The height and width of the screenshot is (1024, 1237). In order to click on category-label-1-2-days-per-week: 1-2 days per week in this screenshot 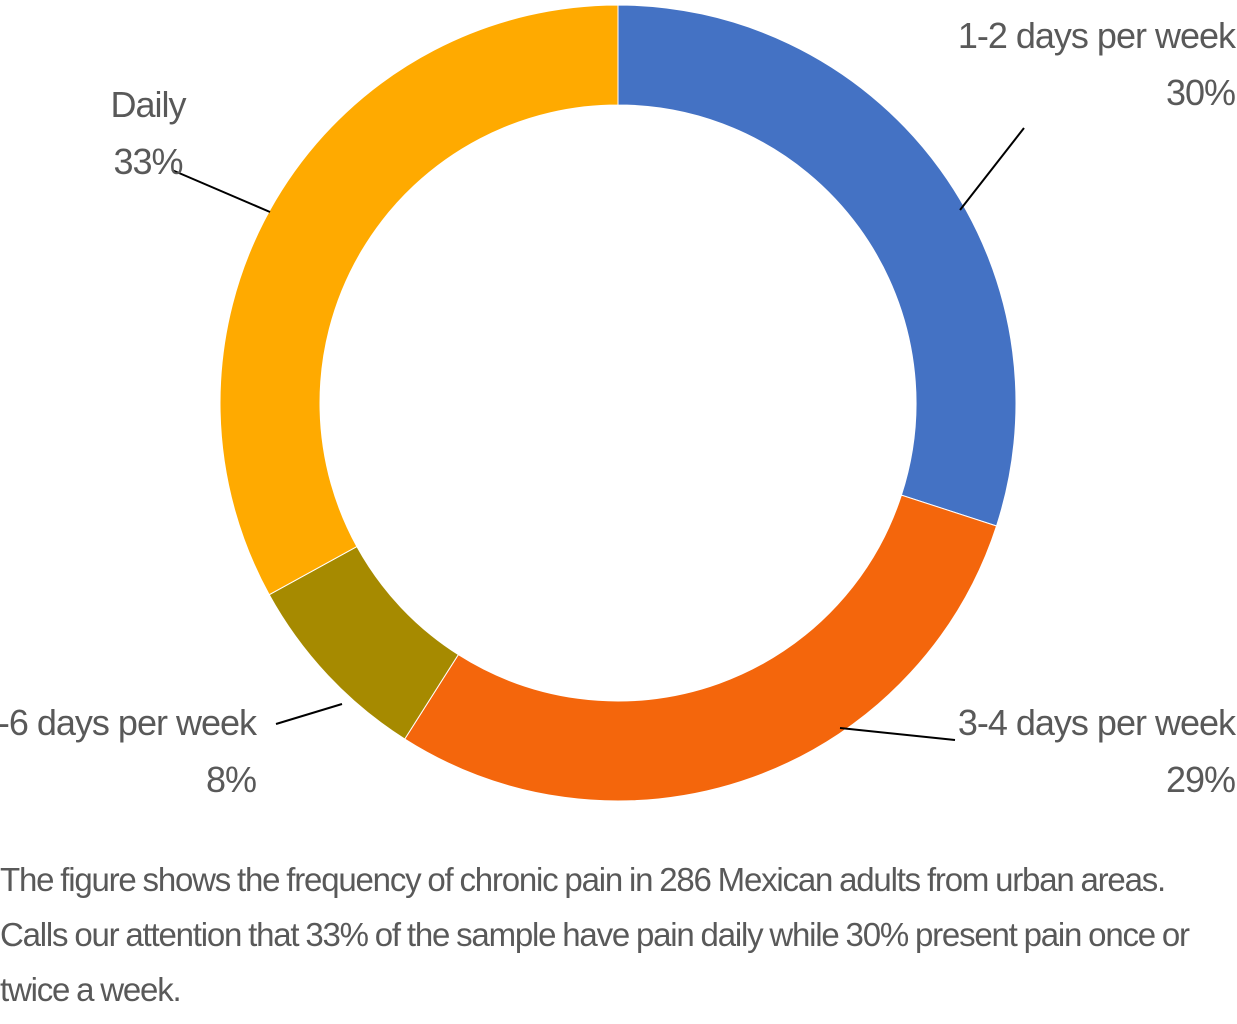, I will do `click(1097, 35)`.